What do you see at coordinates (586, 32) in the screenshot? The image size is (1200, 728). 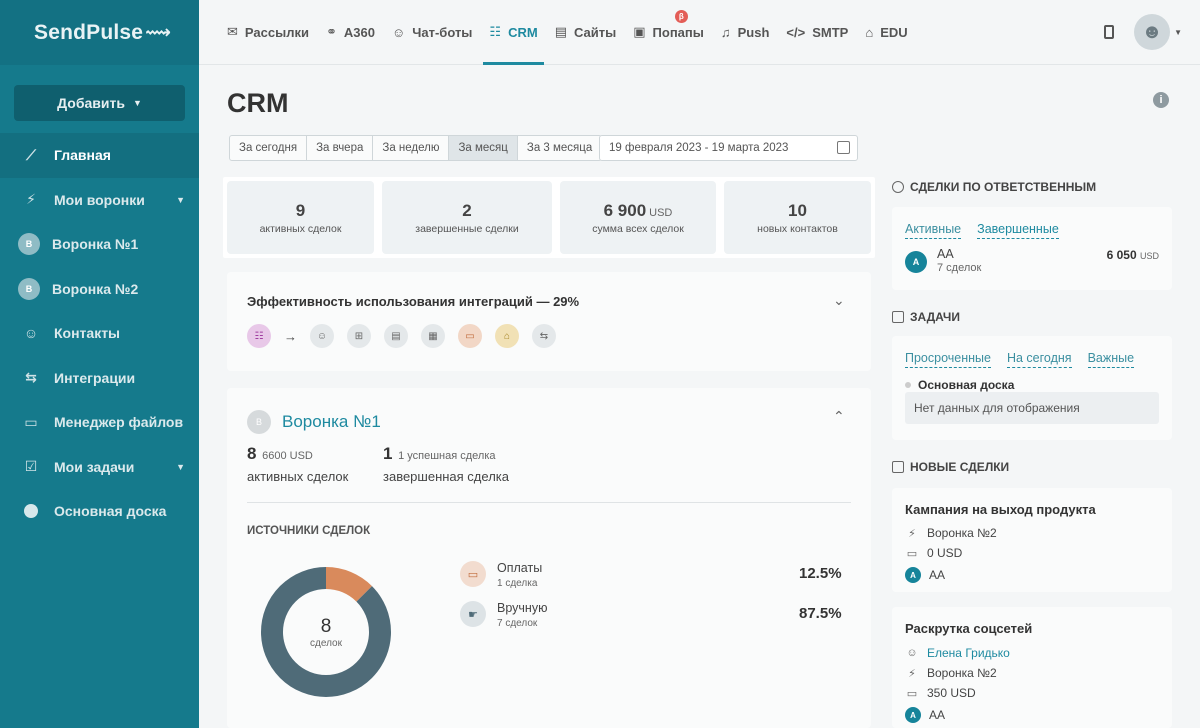 I see `tab-sites: ▤ Сайты` at bounding box center [586, 32].